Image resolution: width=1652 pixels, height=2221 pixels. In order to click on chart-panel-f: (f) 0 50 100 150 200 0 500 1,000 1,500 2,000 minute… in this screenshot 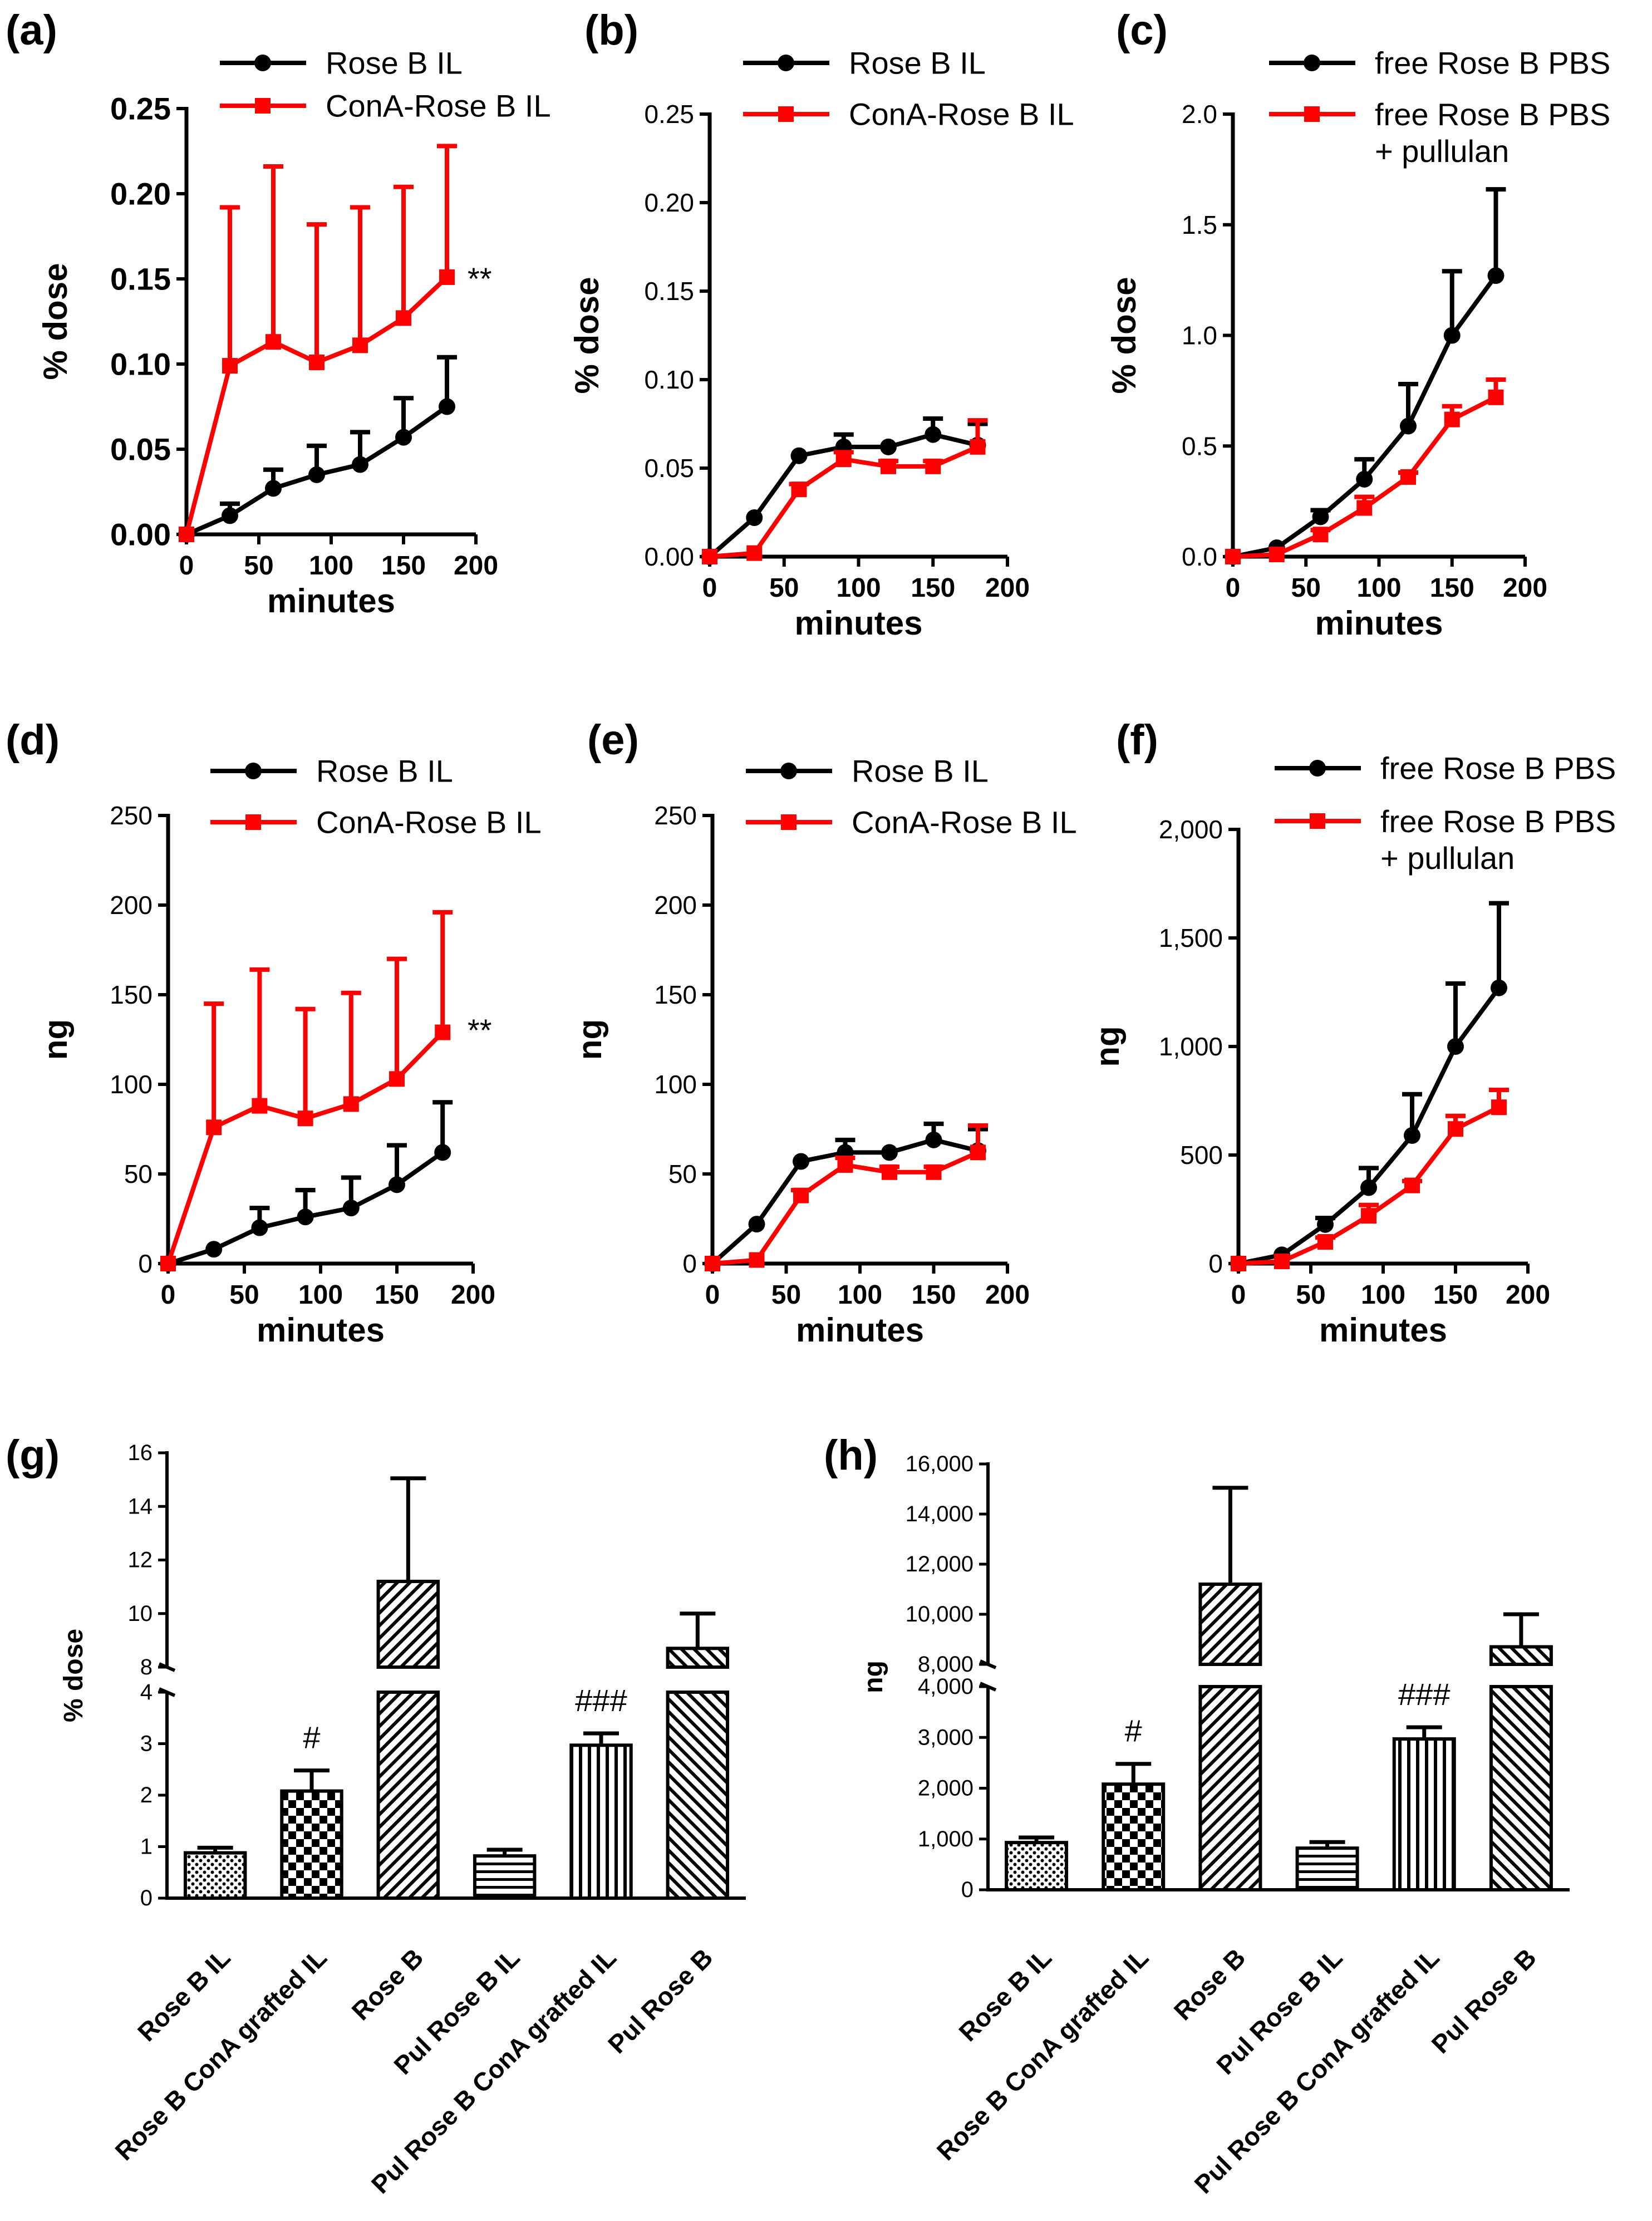, I will do `click(1352, 1032)`.